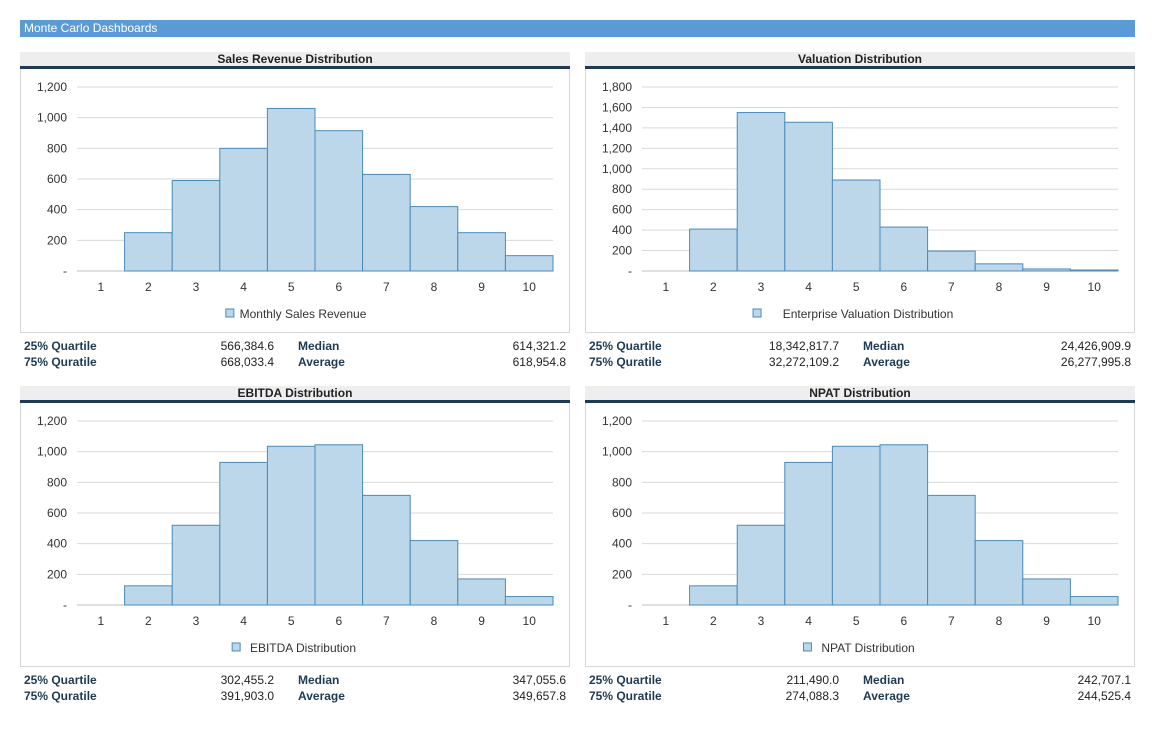 The image size is (1159, 739). I want to click on chart-title: EBITDA Distribution, so click(295, 393).